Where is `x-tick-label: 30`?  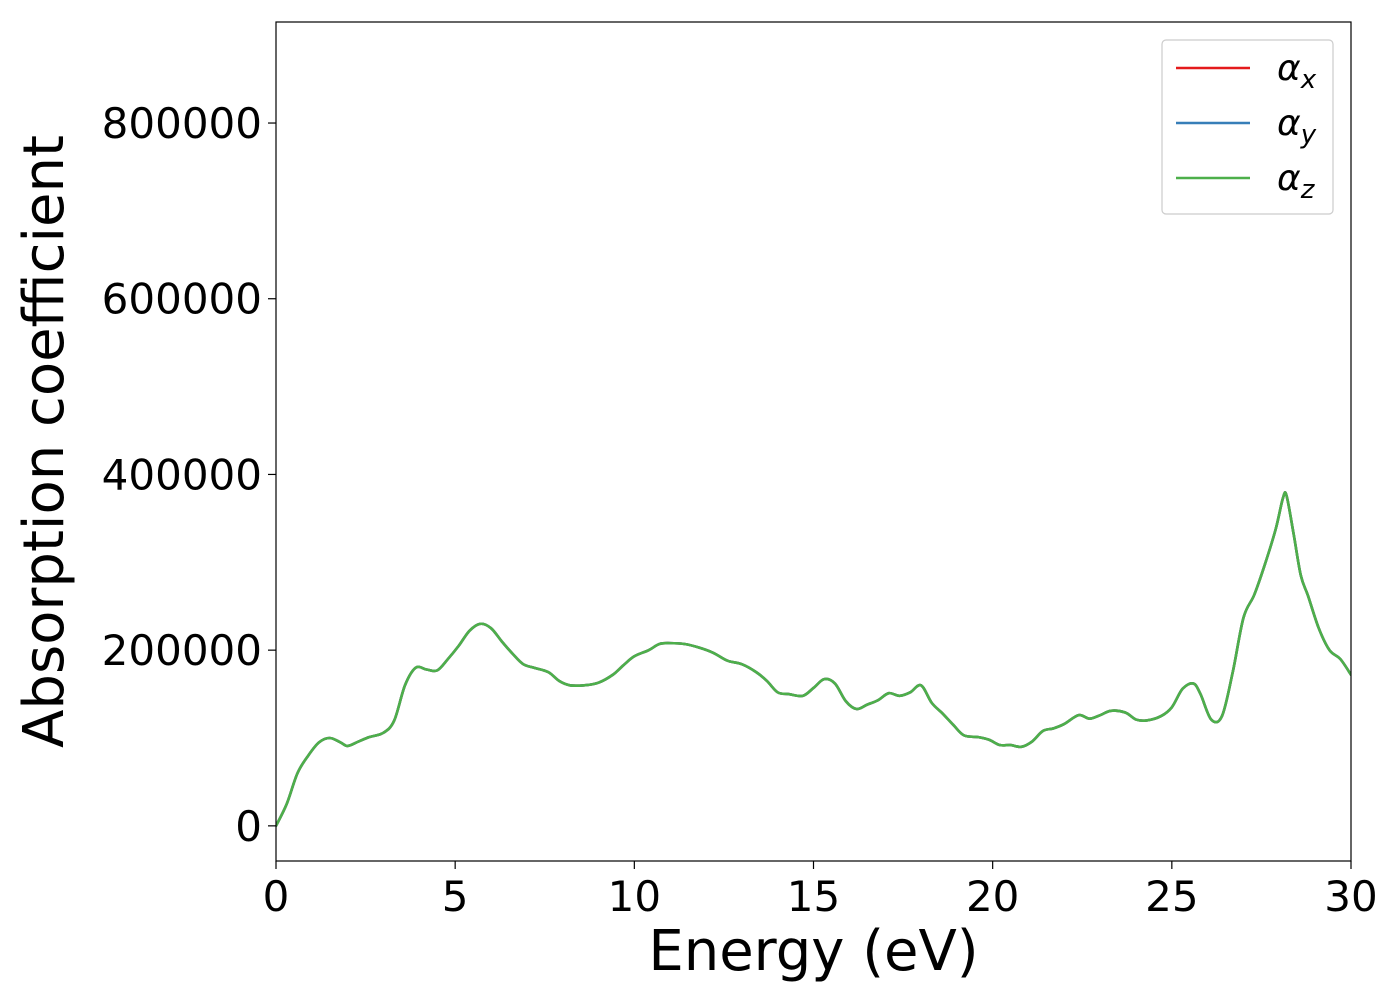
x-tick-label: 30 is located at coordinates (1350, 896).